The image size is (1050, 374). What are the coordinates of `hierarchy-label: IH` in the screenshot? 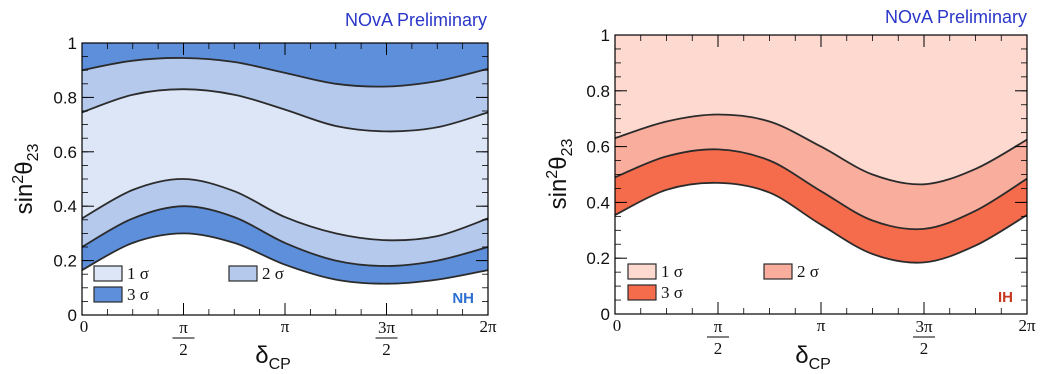 It's located at (1005, 297).